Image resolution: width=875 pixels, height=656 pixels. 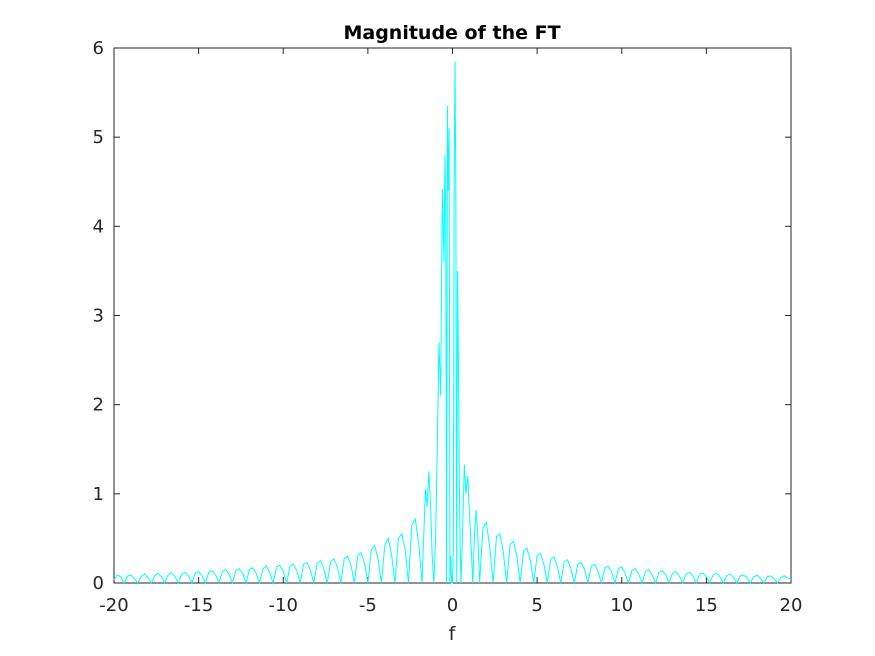 I want to click on y-tick-label: 1, so click(x=98, y=494).